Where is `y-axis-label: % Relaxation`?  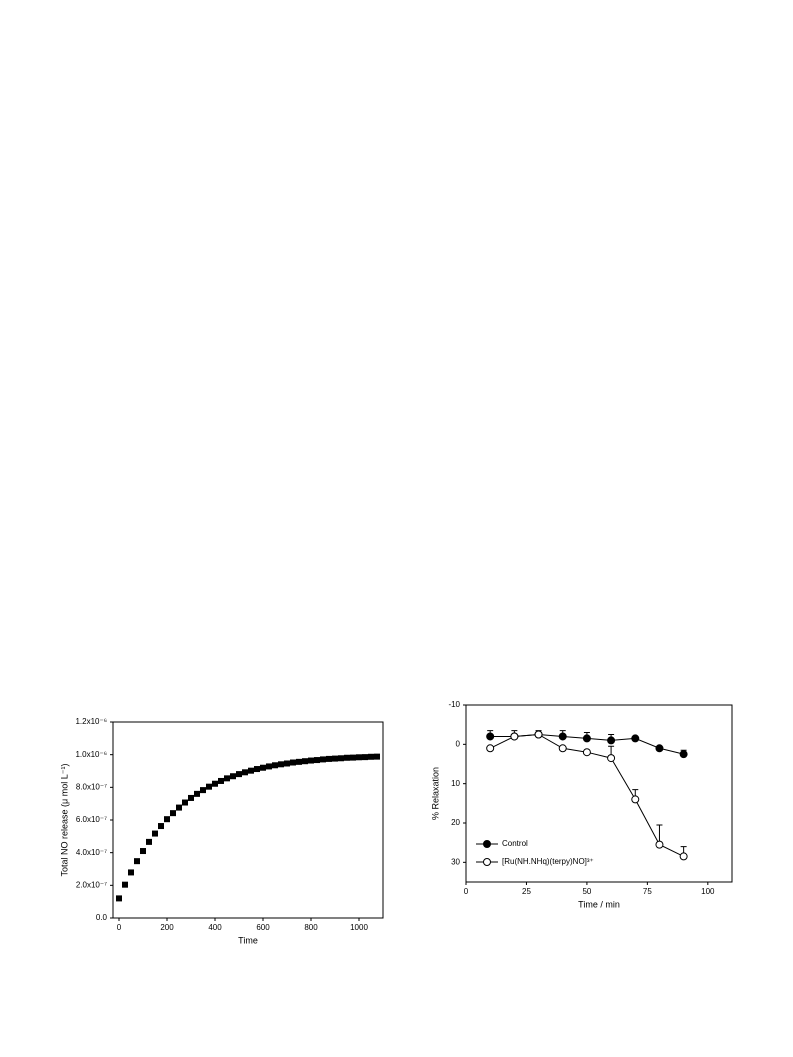
y-axis-label: % Relaxation is located at coordinates (435, 793).